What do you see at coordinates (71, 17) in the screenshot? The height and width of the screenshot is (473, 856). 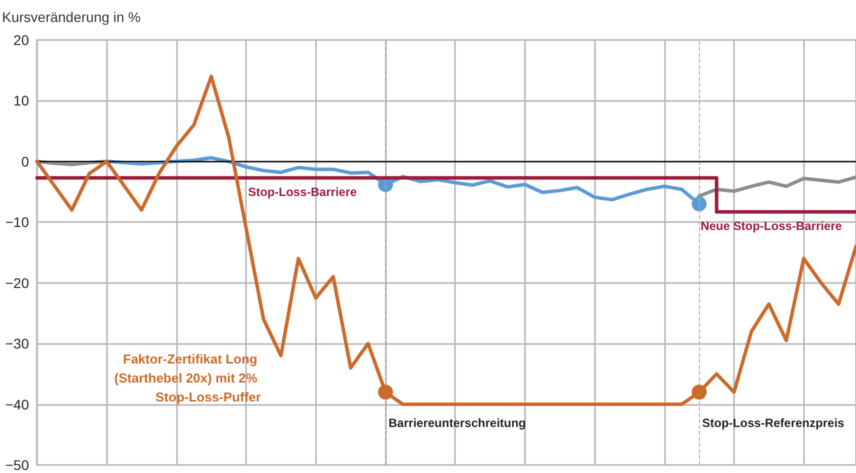 I see `y-axis-title: Kursveränderung in %` at bounding box center [71, 17].